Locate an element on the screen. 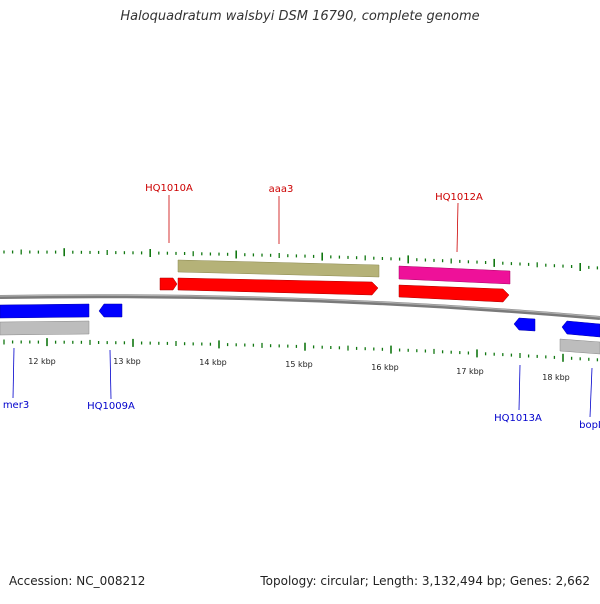  gene-label-hq1010a: HQ1010A is located at coordinates (169, 188).